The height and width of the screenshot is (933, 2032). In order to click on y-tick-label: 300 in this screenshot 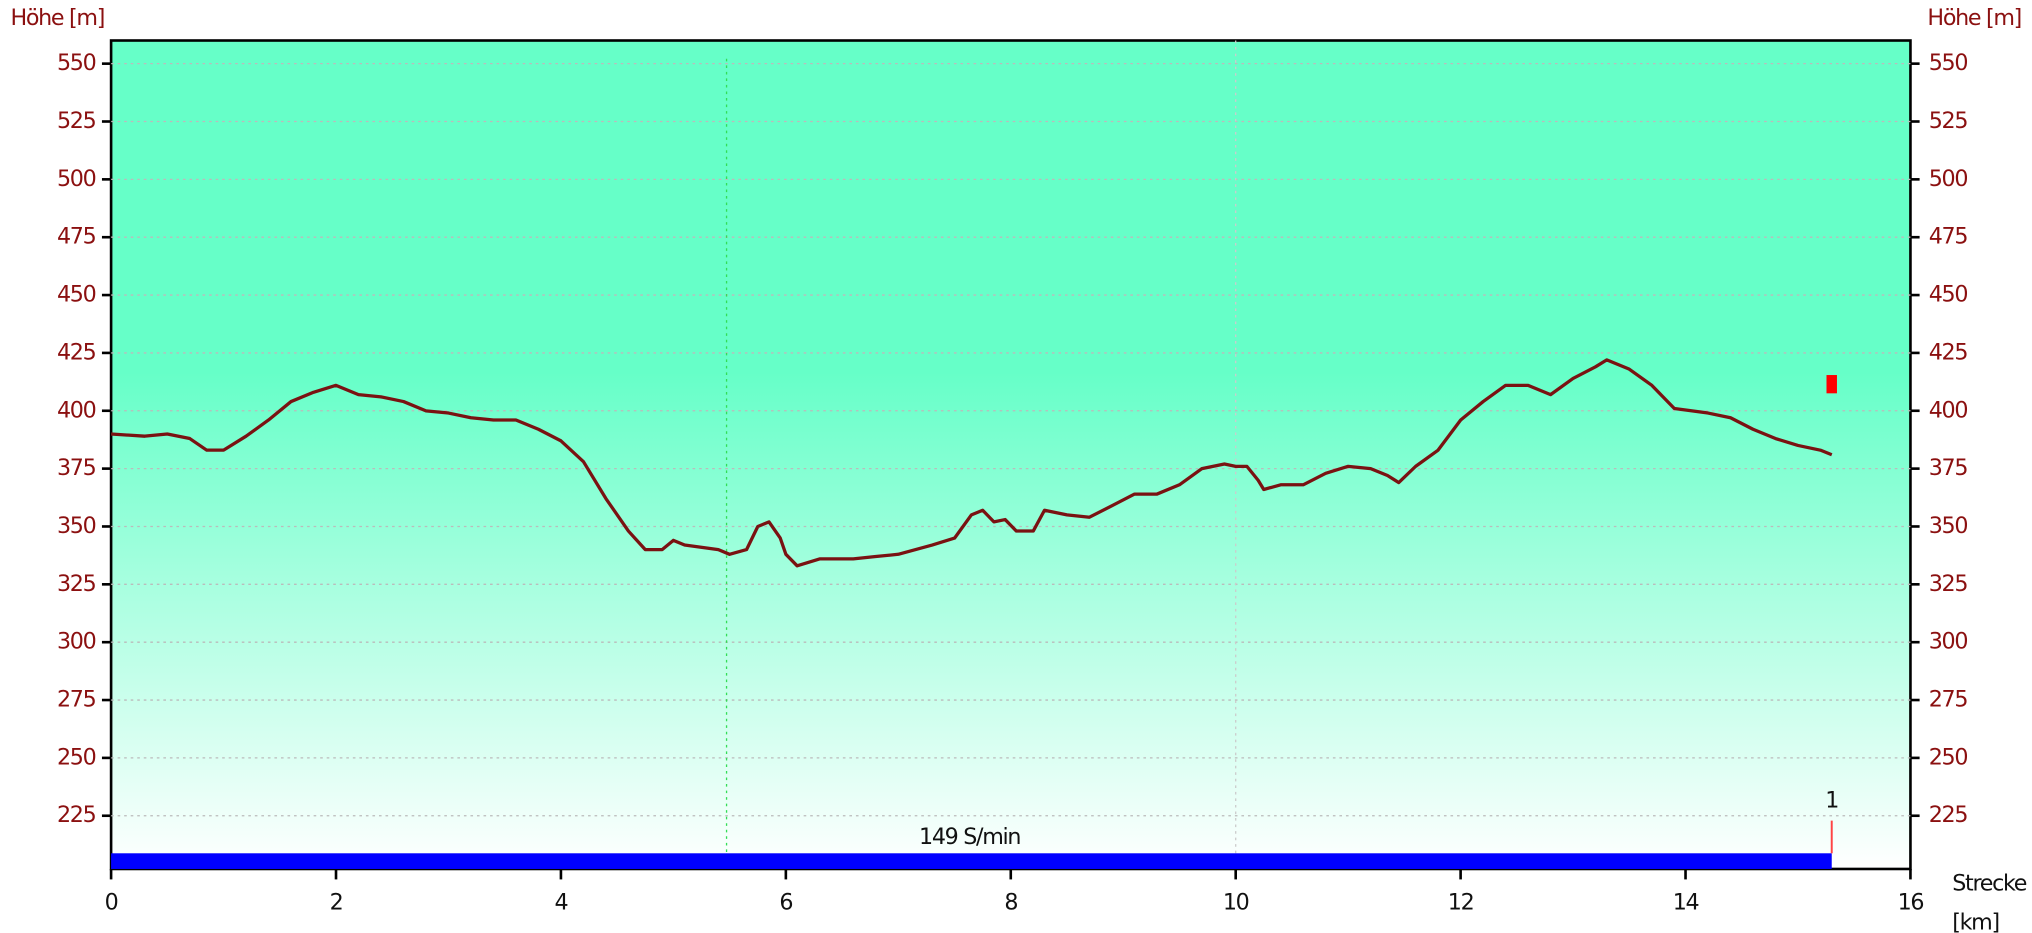, I will do `click(76, 642)`.